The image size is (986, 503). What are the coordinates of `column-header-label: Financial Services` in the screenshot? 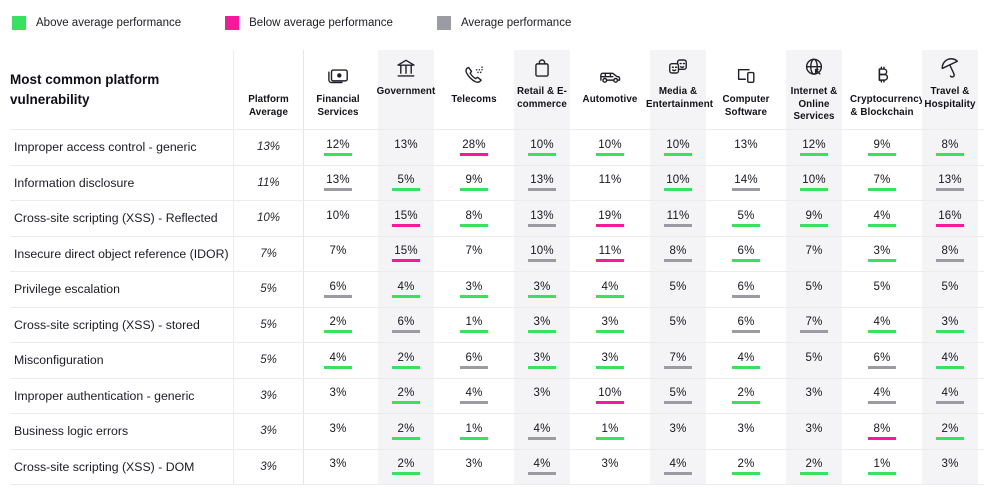 It's located at (338, 106).